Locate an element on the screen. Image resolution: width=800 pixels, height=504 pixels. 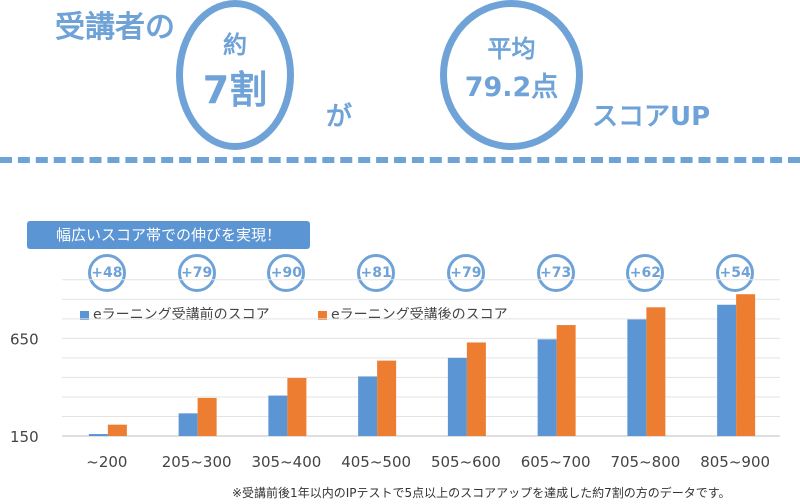
x-tick-label: 505~600 is located at coordinates (466, 462).